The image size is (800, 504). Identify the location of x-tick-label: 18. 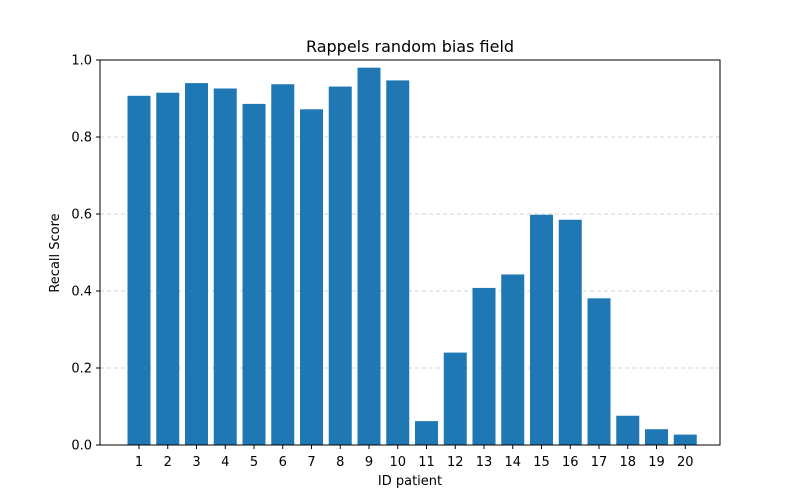
(627, 462).